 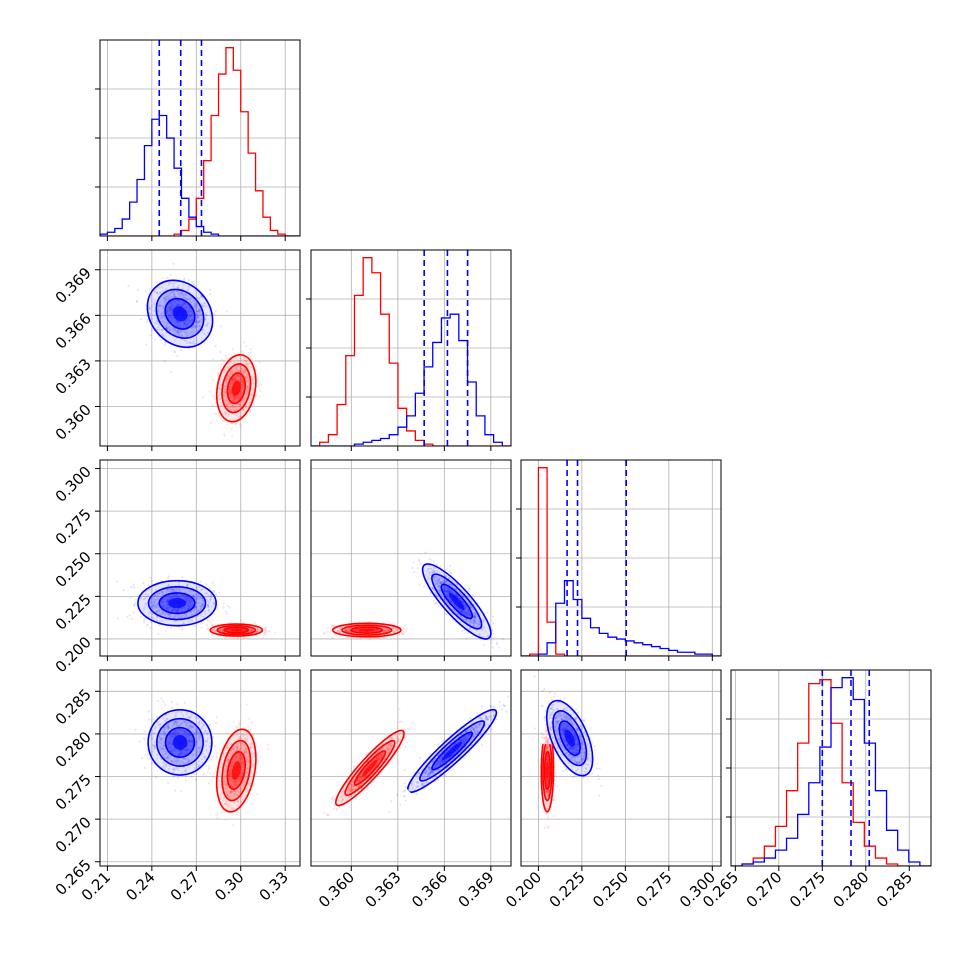 What do you see at coordinates (73, 422) in the screenshot?
I see `y-tick-label: 0.360` at bounding box center [73, 422].